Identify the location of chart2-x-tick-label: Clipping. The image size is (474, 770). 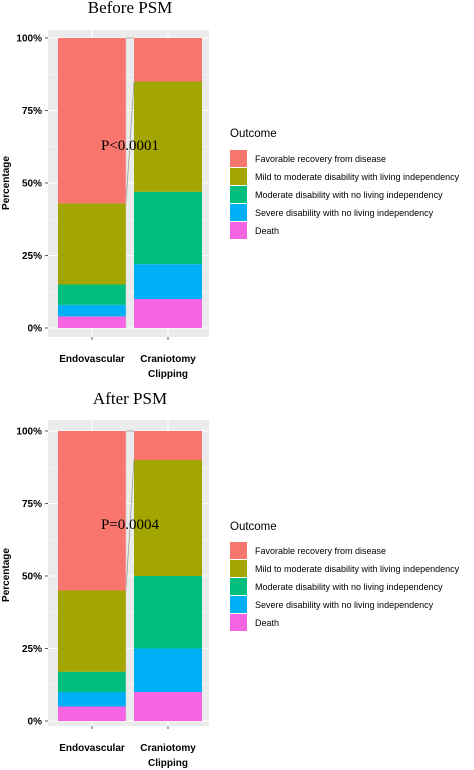
(168, 763).